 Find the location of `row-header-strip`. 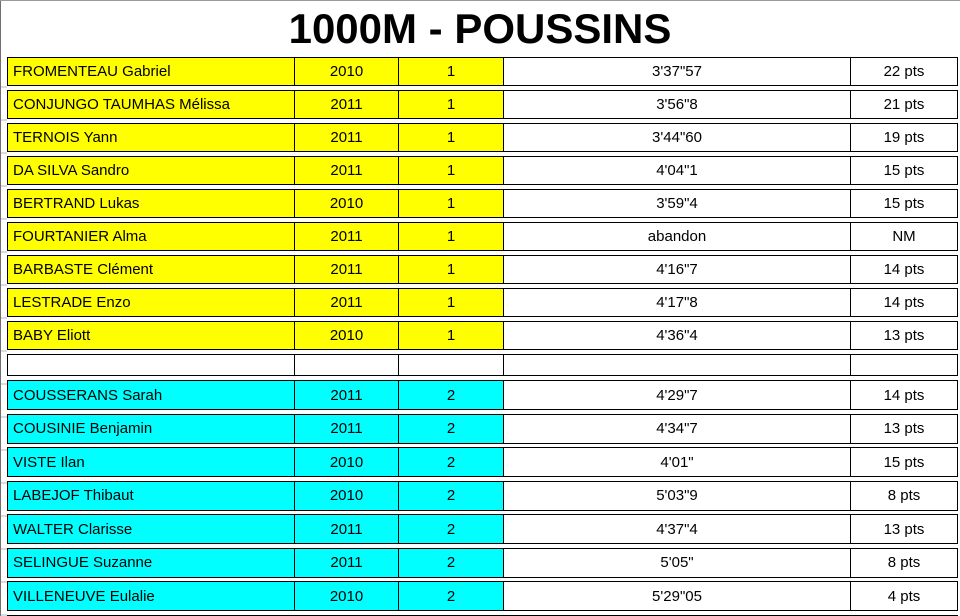

row-header-strip is located at coordinates (4, 336).